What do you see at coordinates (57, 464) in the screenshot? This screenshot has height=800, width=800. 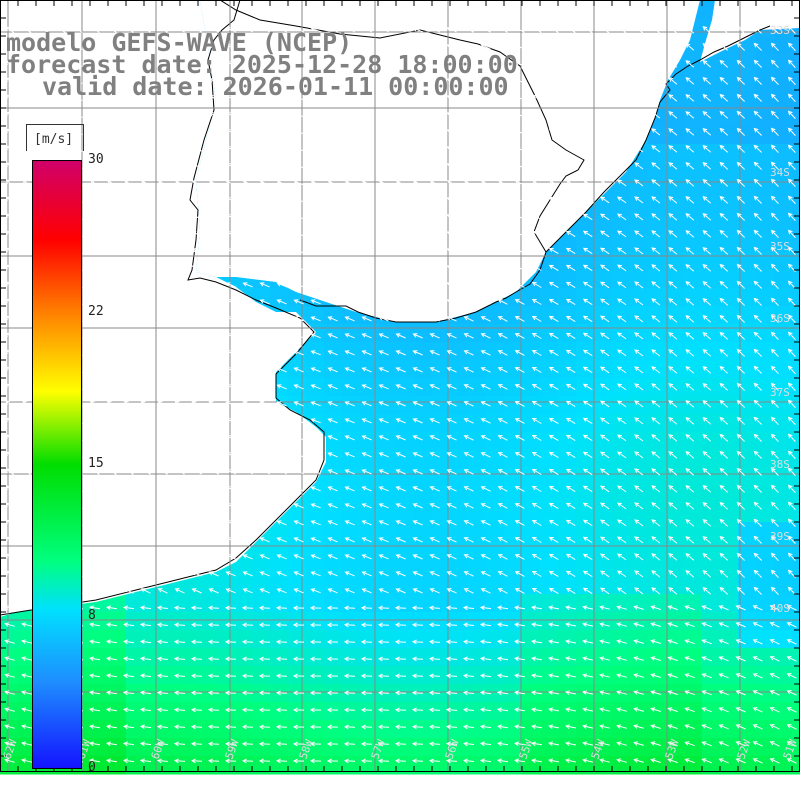 I see `colorbar` at bounding box center [57, 464].